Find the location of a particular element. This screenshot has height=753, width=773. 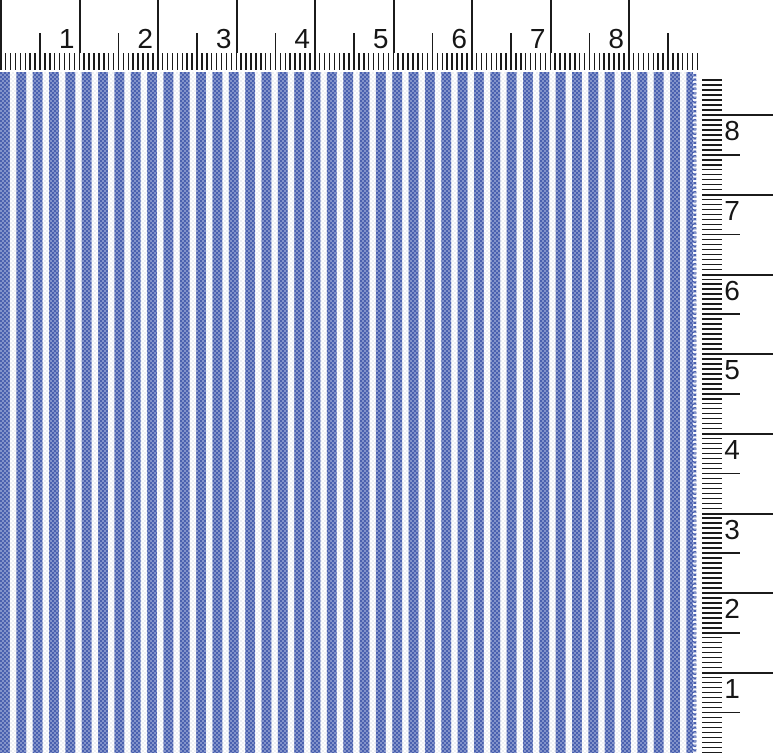

top-ruler-number: 4 is located at coordinates (302, 38).